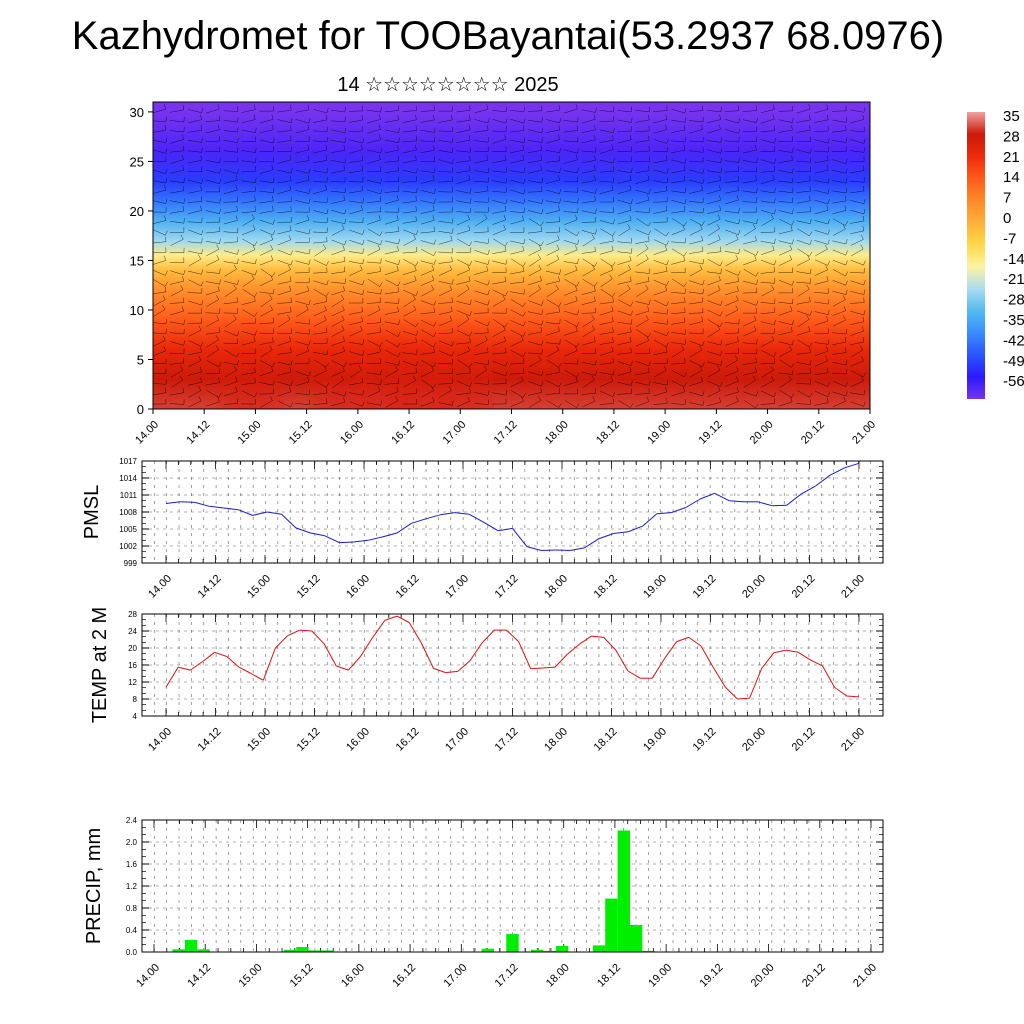 This screenshot has width=1024, height=1024. Describe the element at coordinates (865, 976) in the screenshot. I see `x-tick-label: 21.00` at that location.